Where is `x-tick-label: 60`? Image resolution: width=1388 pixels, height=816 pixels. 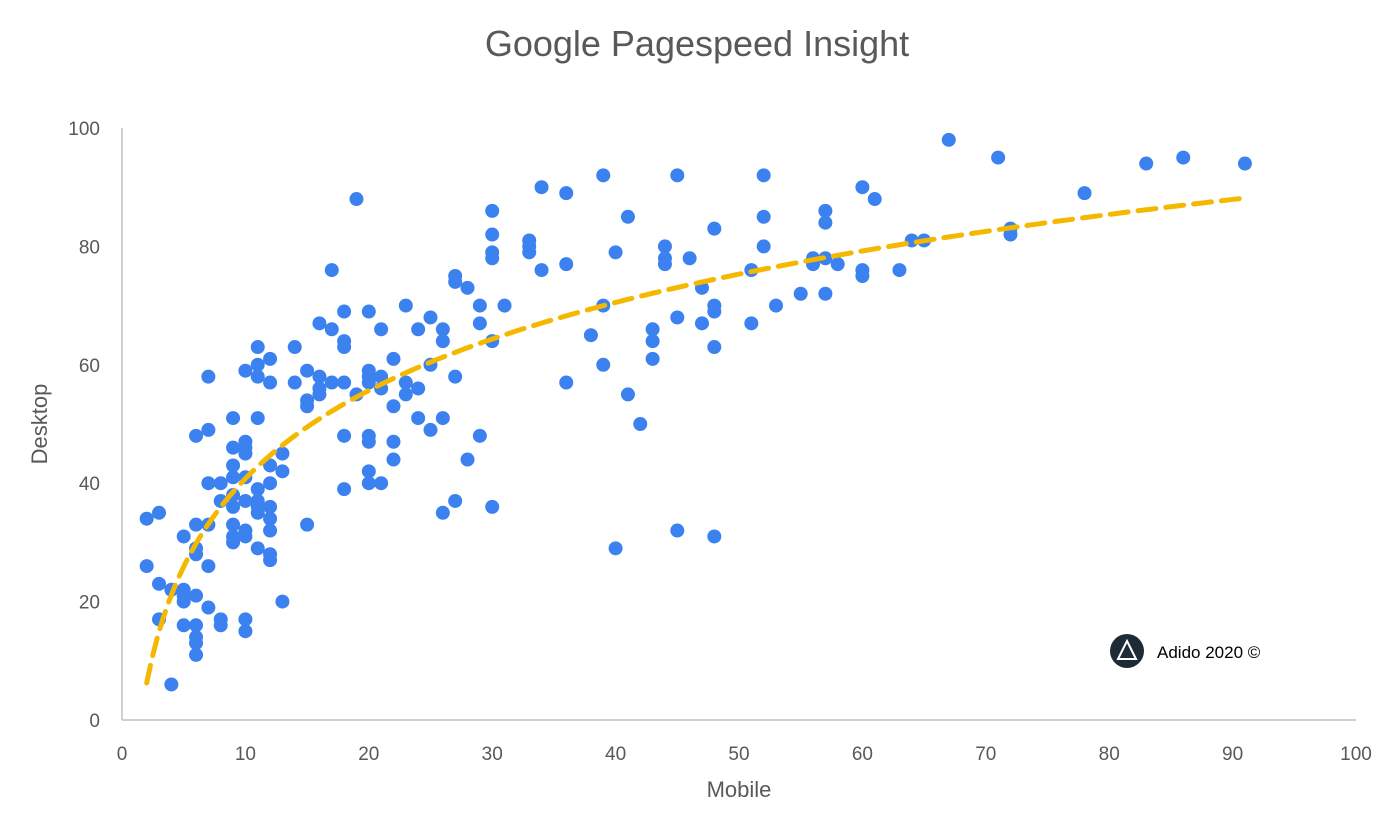 x-tick-label: 60 is located at coordinates (862, 754).